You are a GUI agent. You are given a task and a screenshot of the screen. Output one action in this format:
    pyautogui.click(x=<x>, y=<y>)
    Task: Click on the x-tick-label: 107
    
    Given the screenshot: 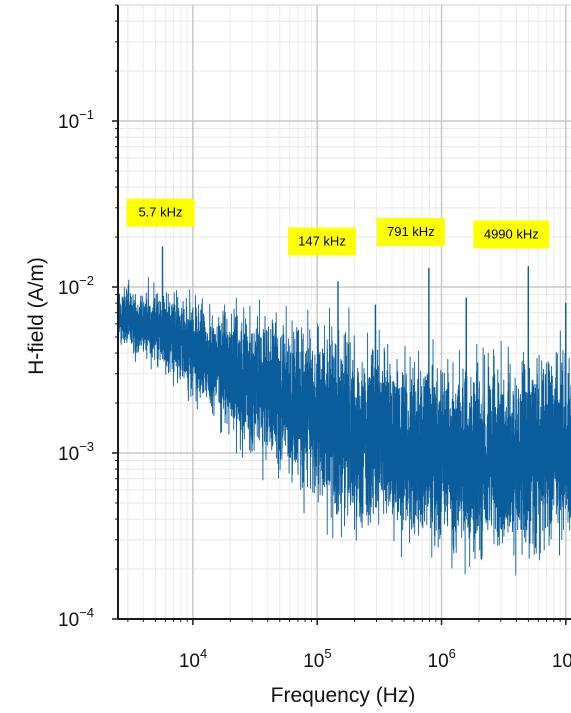 What is the action you would take?
    pyautogui.click(x=561, y=659)
    